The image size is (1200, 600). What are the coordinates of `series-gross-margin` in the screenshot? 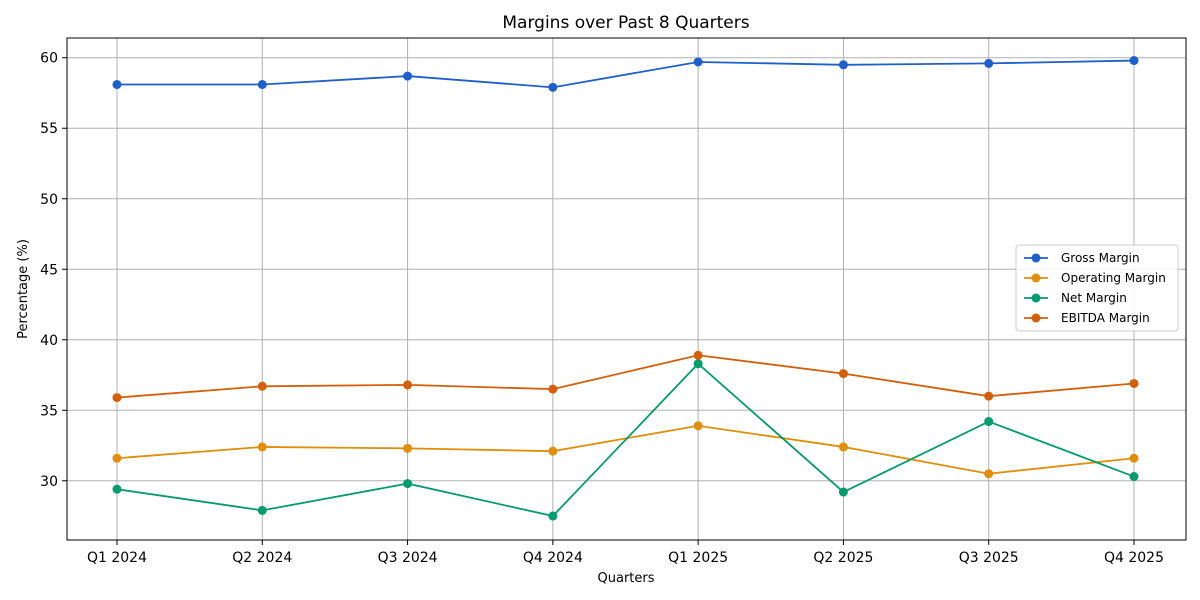 It's located at (625, 74).